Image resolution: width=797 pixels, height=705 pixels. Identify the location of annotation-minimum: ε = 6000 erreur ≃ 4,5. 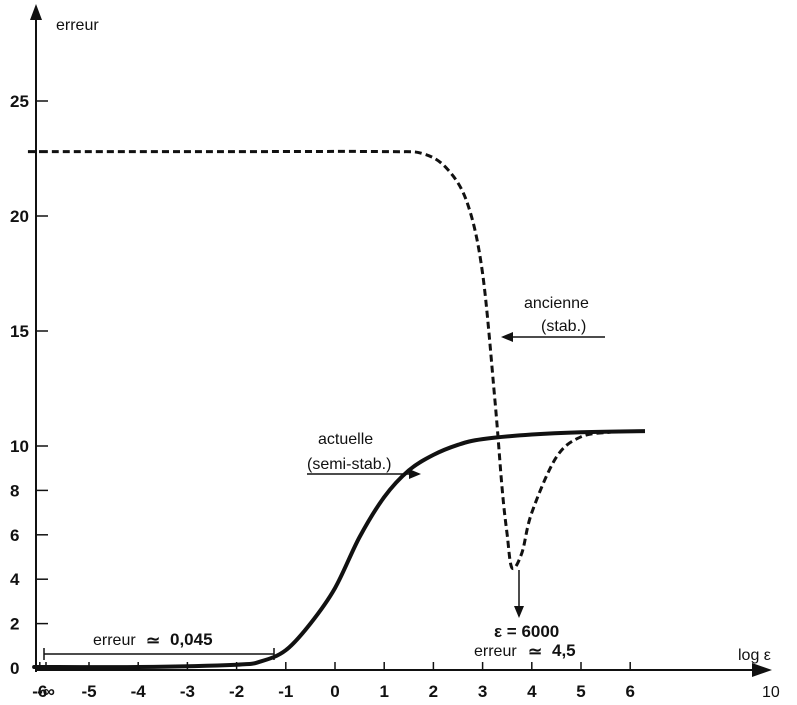
(525, 615).